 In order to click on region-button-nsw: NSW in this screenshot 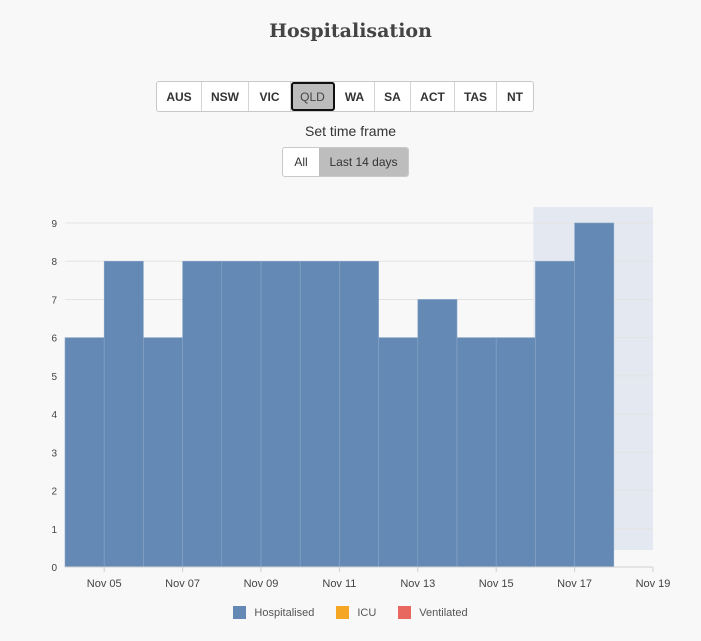, I will do `click(225, 96)`.